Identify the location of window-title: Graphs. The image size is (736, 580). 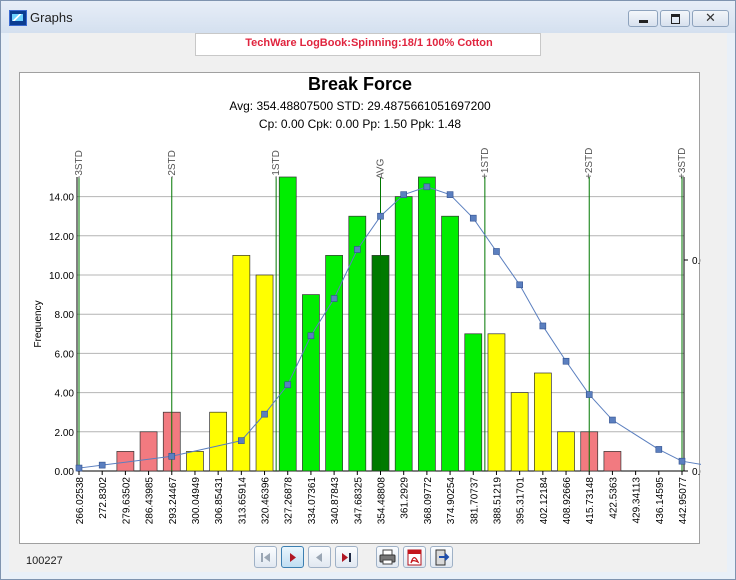
(51, 17).